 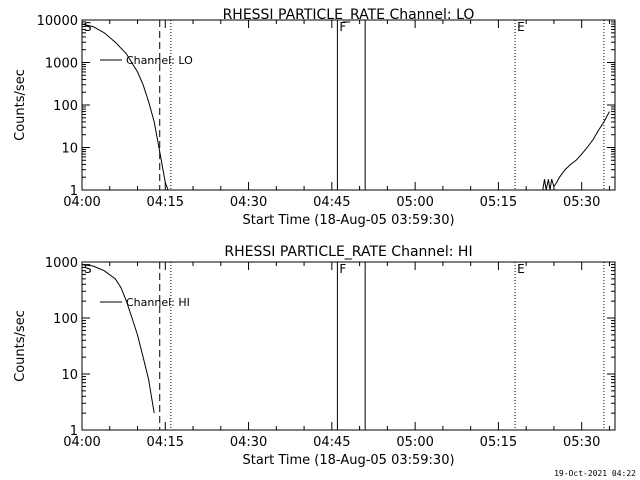 I want to click on legend-entry: Channel: HI, so click(x=158, y=302).